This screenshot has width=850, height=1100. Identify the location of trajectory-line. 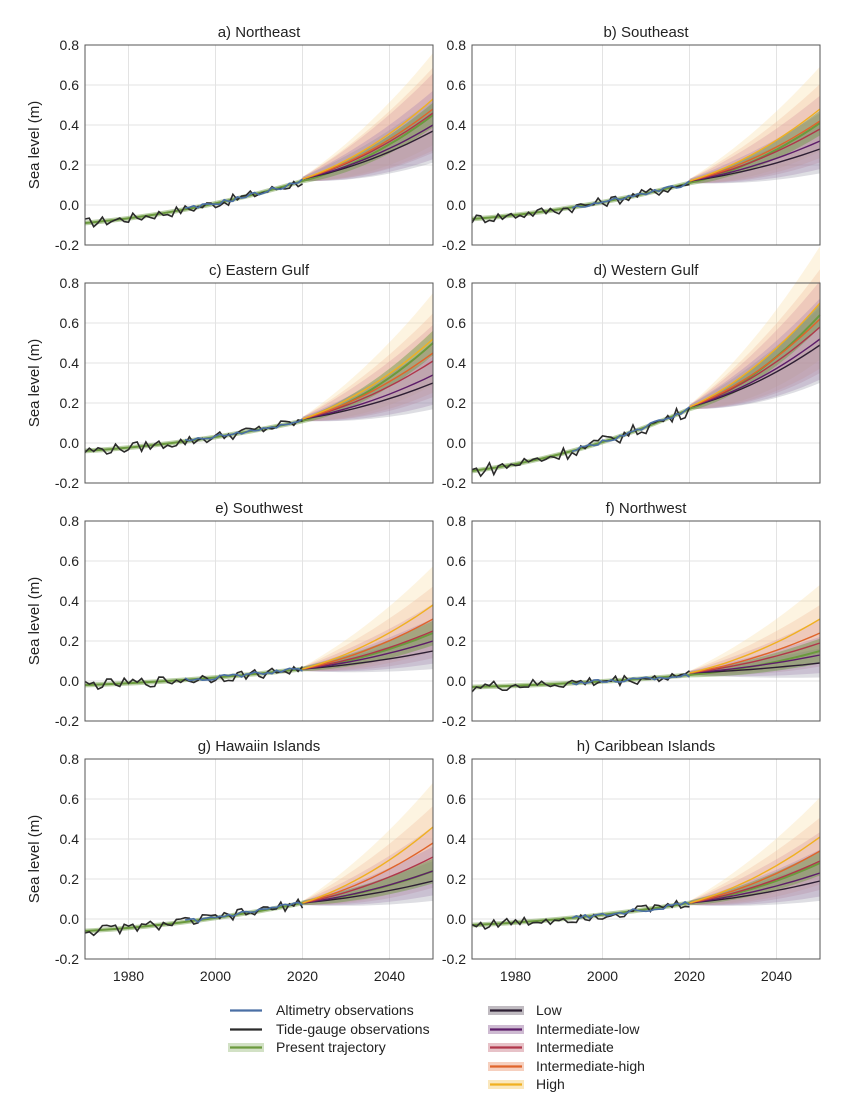
(646, 894).